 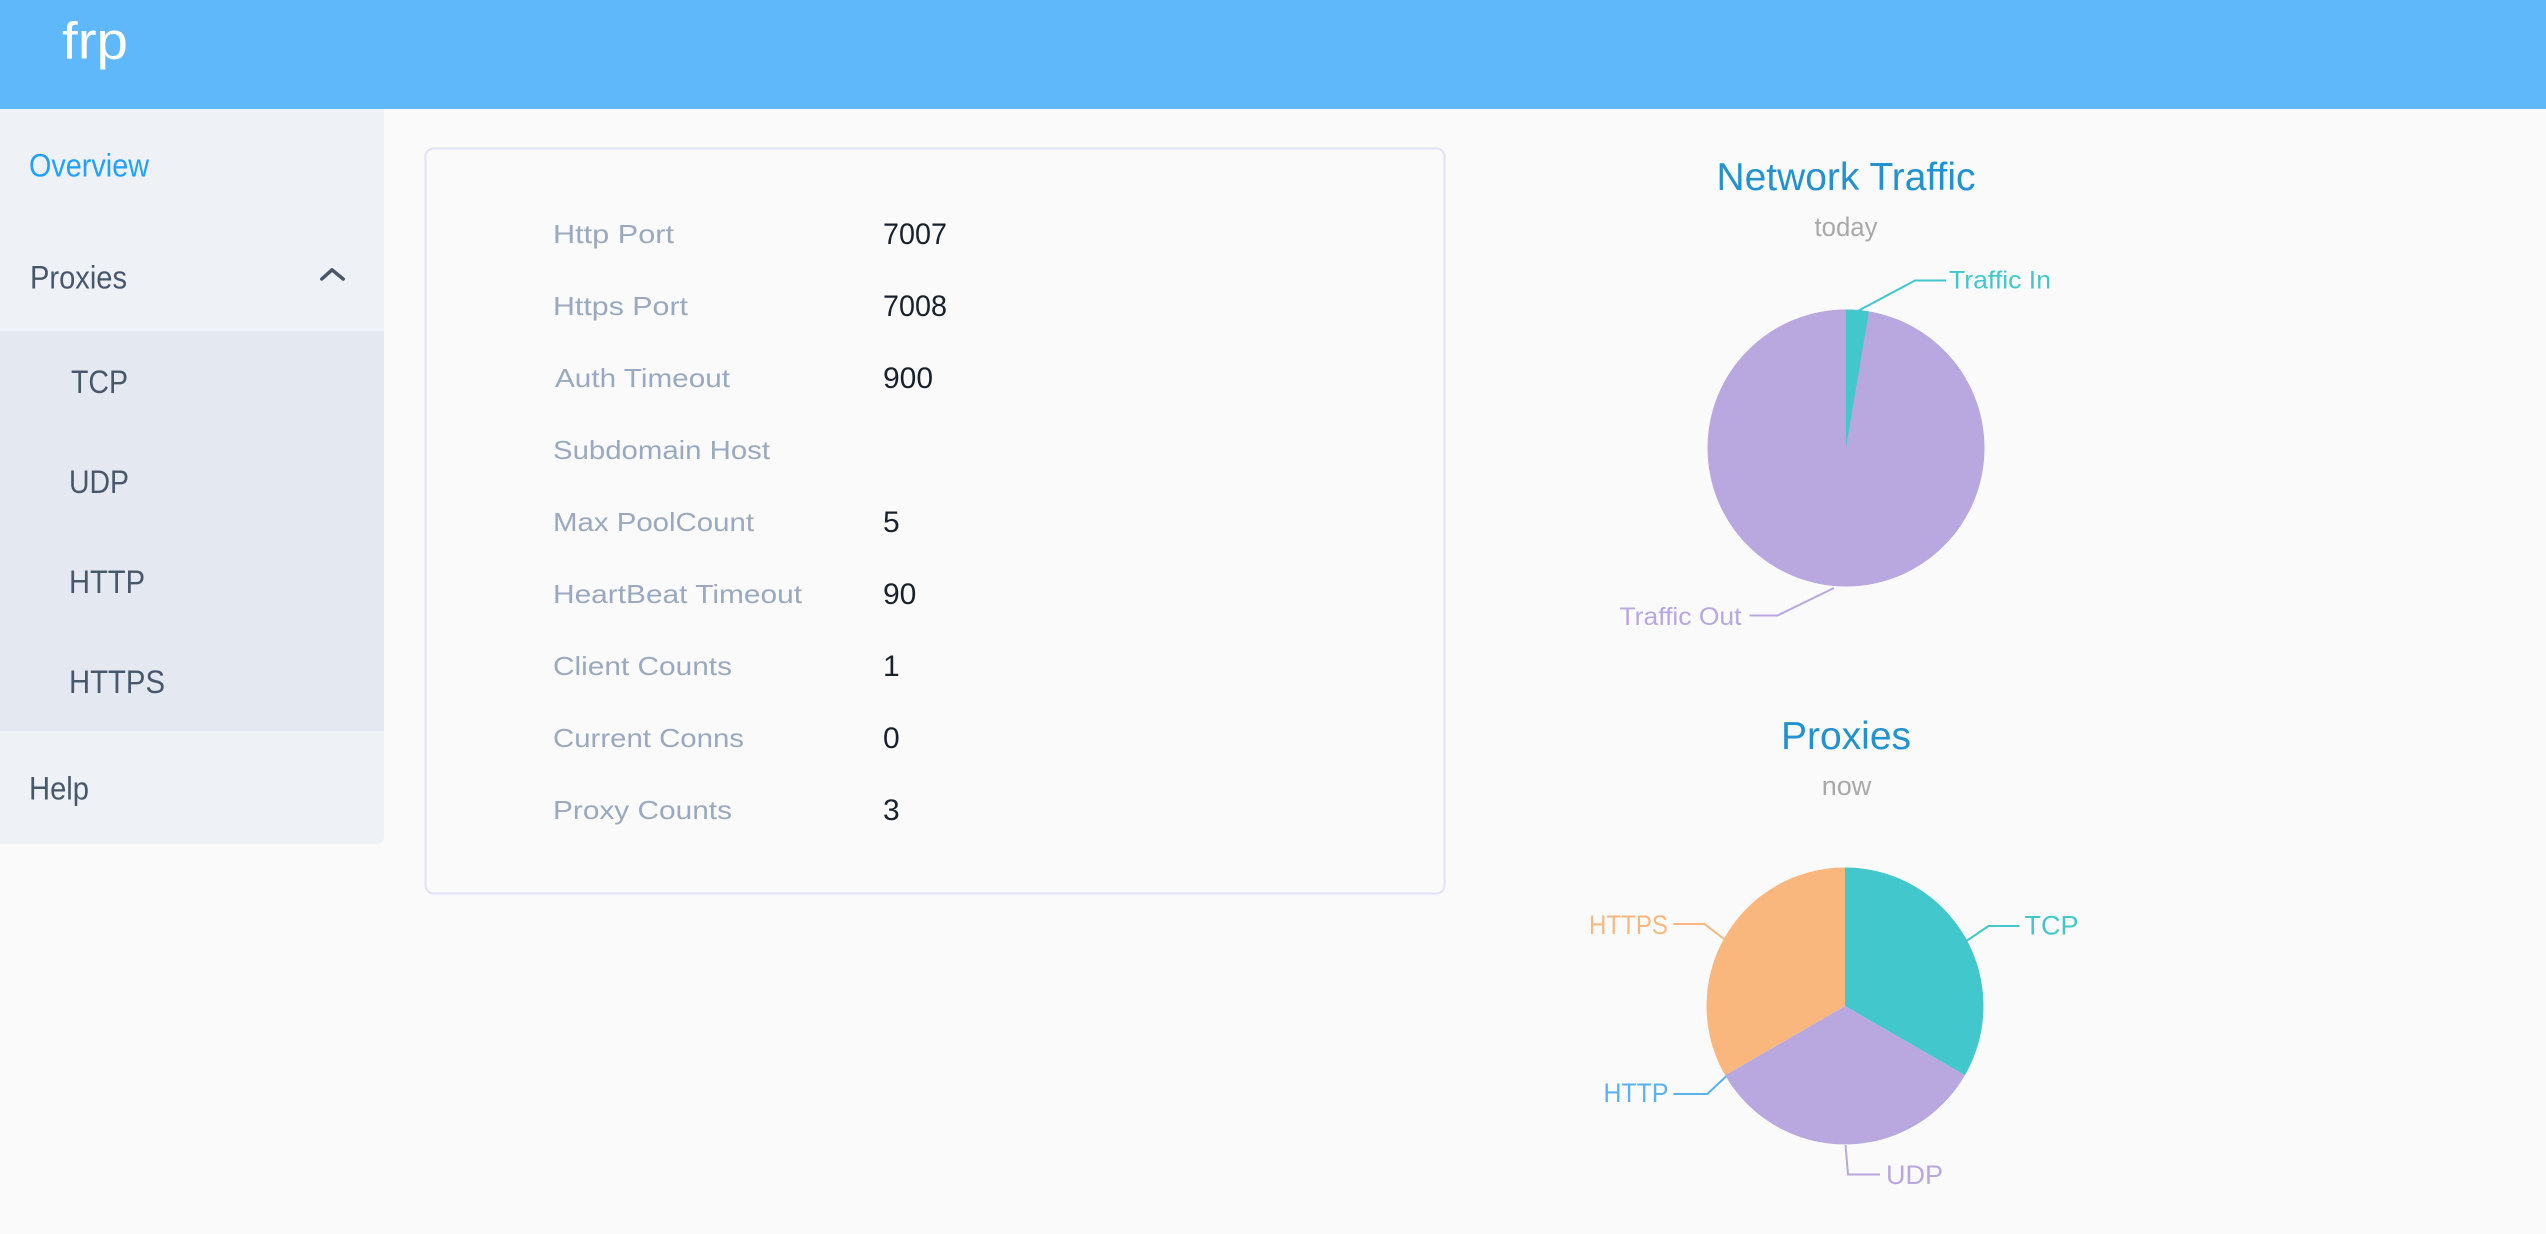 I want to click on svg-text: Traffic In, so click(x=2000, y=281).